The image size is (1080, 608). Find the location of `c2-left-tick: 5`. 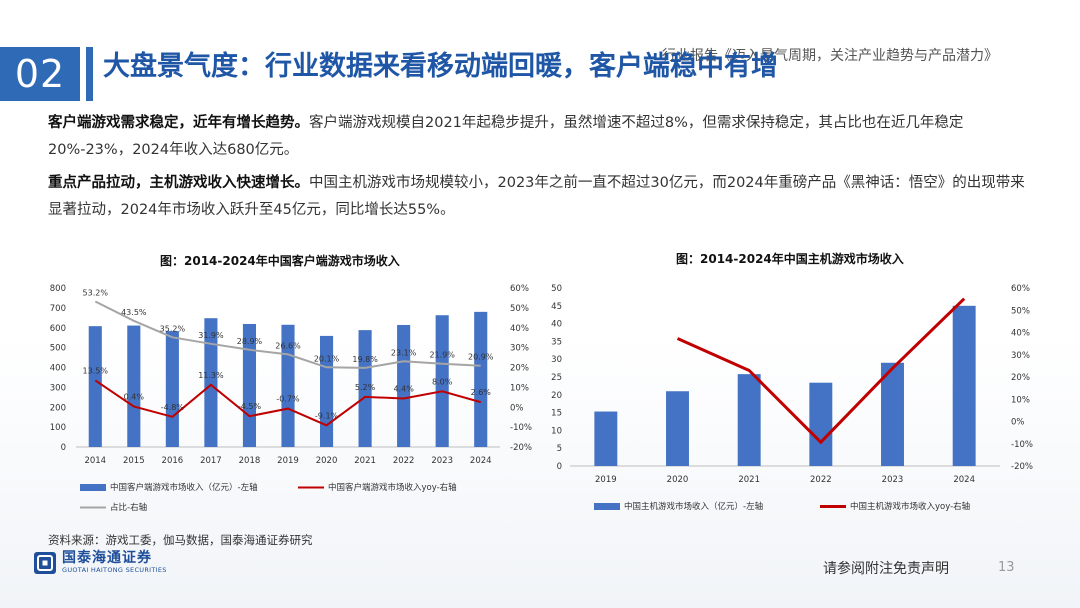

c2-left-tick: 5 is located at coordinates (559, 449).